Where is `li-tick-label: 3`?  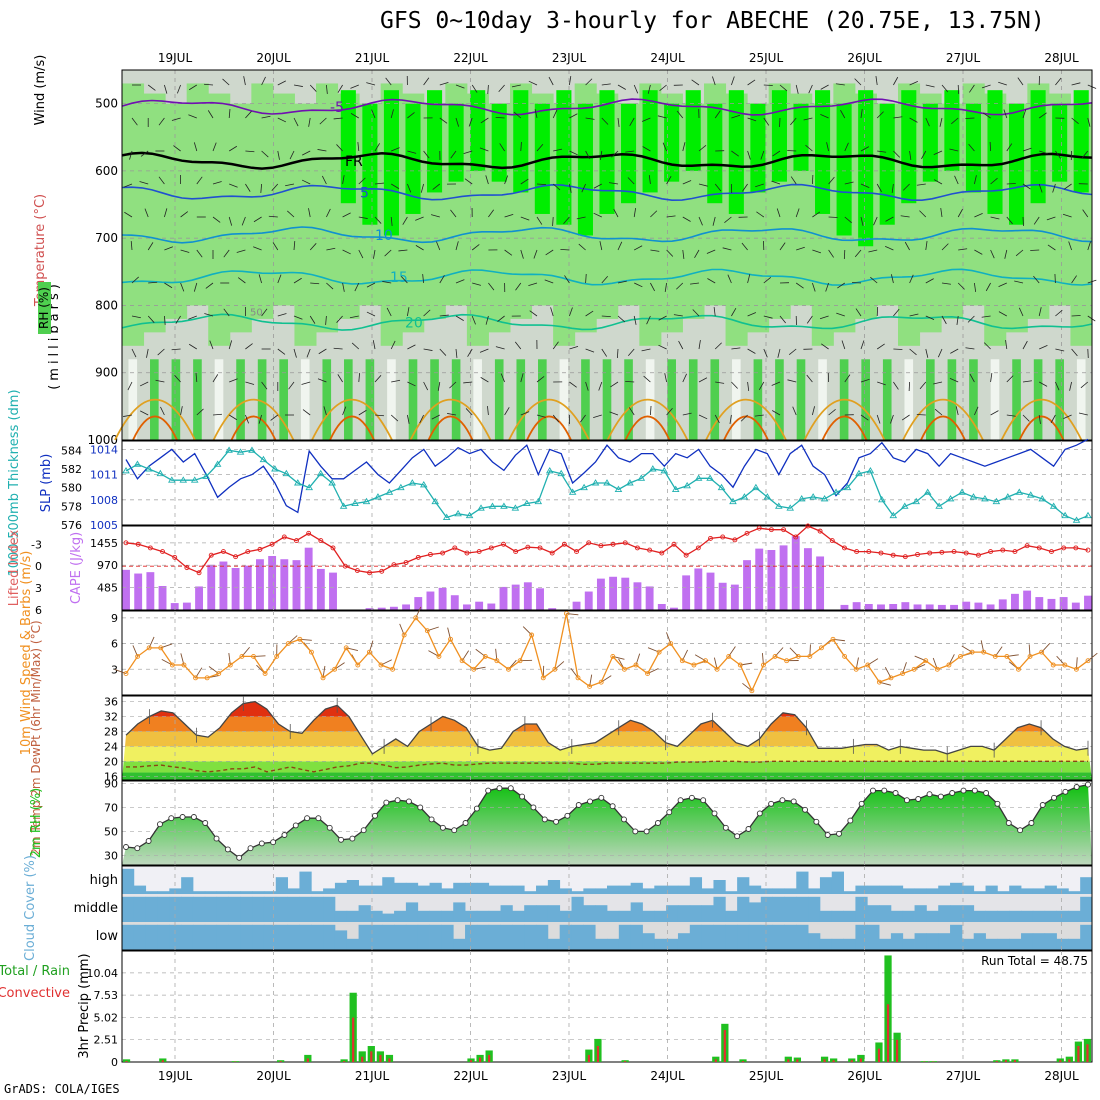 li-tick-label: 3 is located at coordinates (38, 588).